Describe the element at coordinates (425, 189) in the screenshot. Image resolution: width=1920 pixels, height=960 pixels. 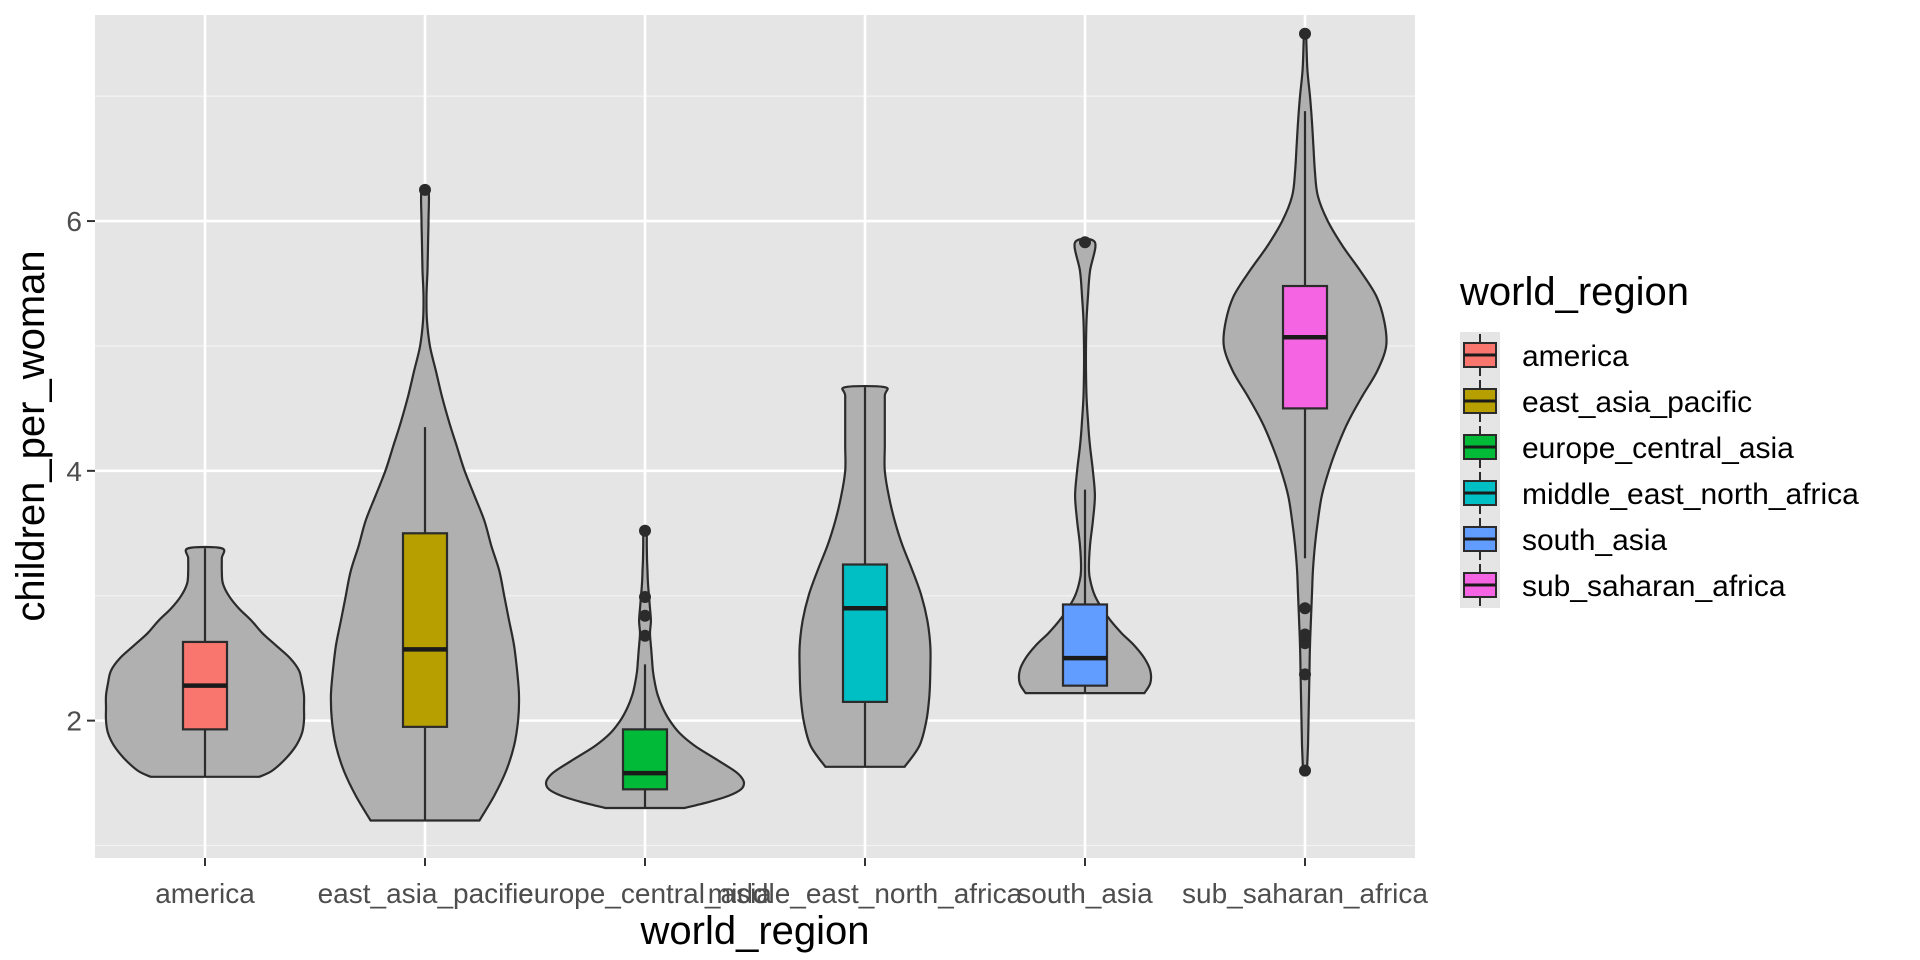
I see `outlier-east_asia_pacific` at that location.